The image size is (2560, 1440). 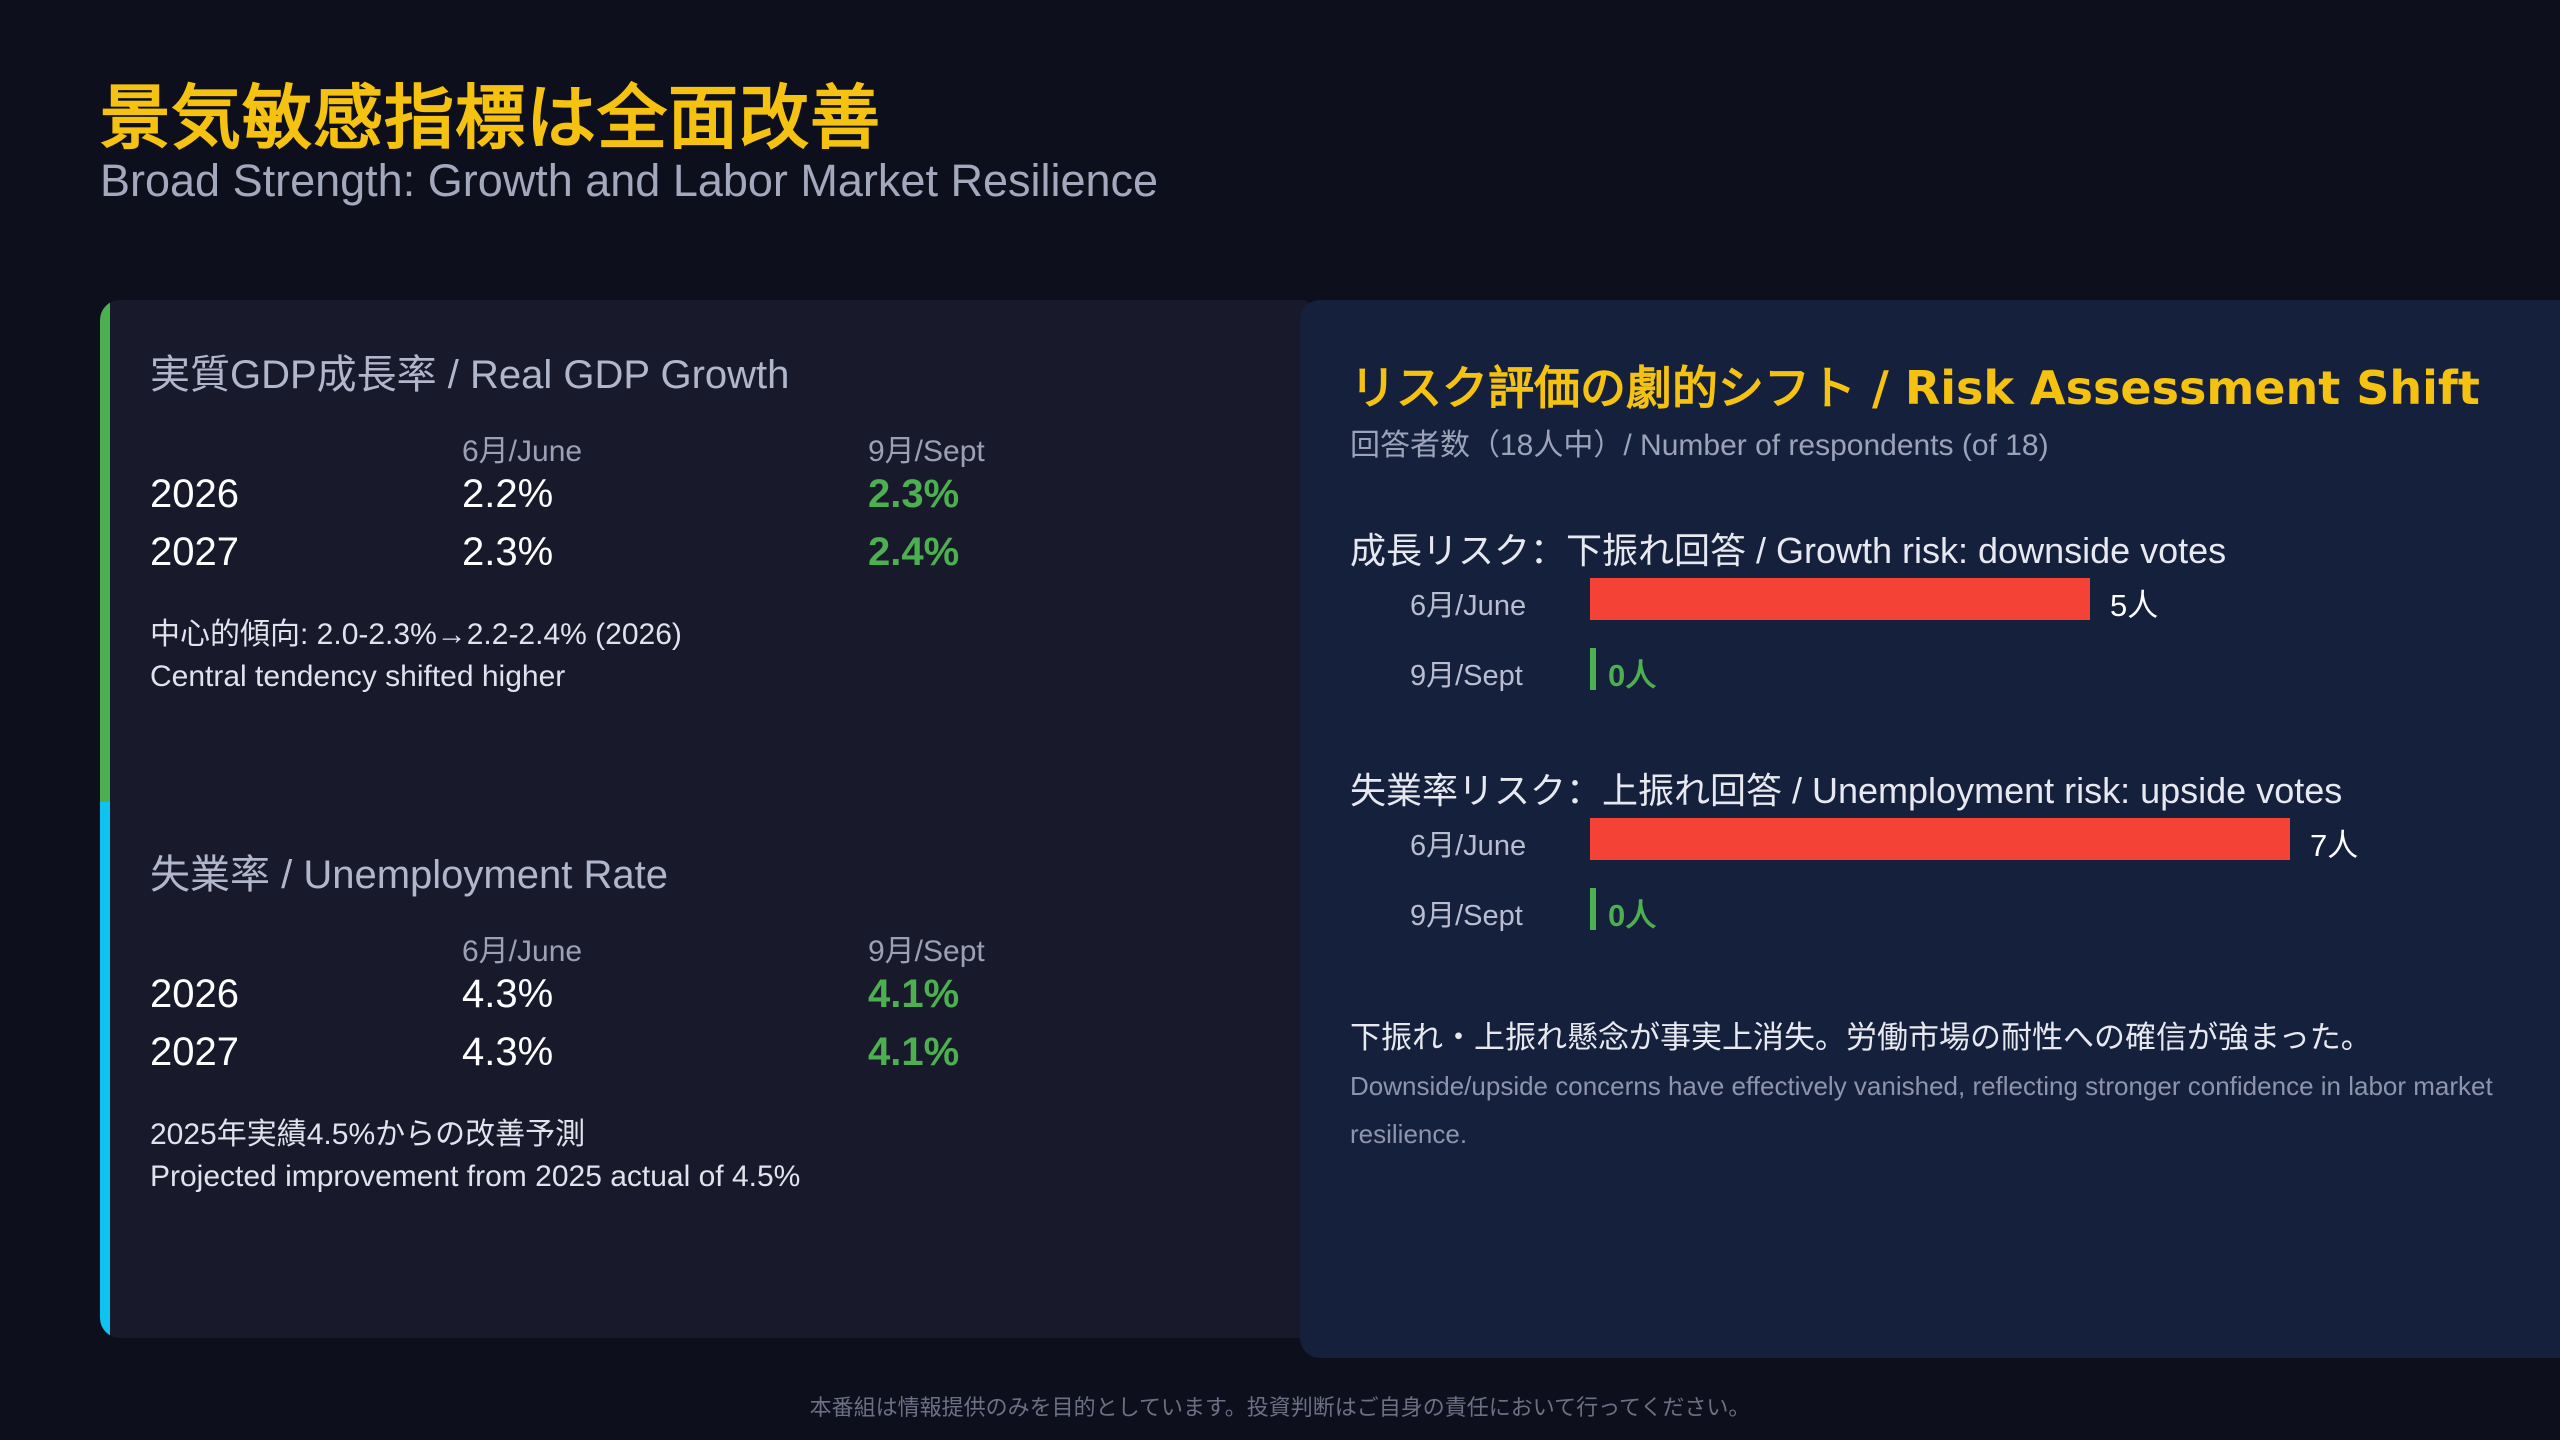 What do you see at coordinates (914, 494) in the screenshot?
I see `gdp-sept-value: 2.3%` at bounding box center [914, 494].